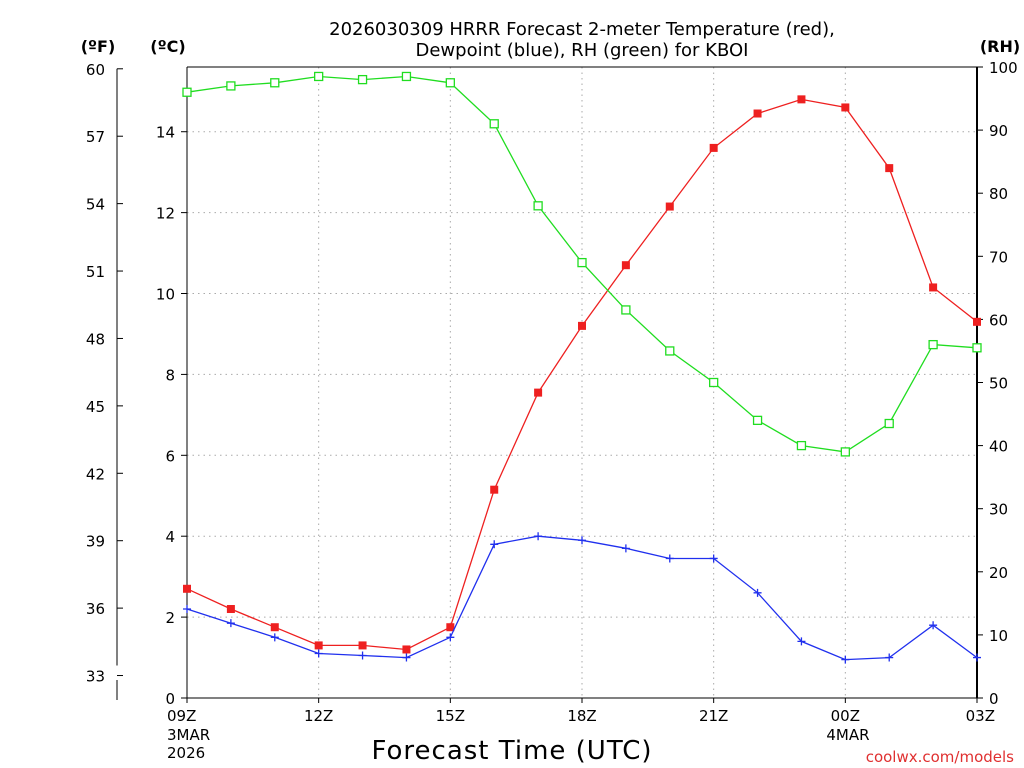  I want to click on rh-tick-label: 70, so click(998, 257).